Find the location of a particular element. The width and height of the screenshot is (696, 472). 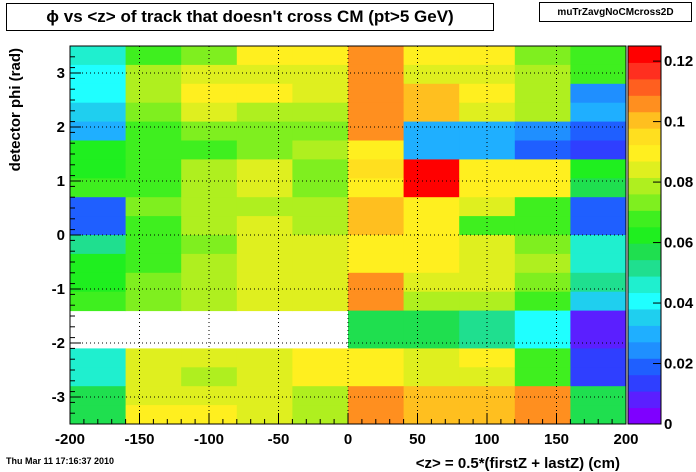

x-tick-label: 200 is located at coordinates (625, 439).